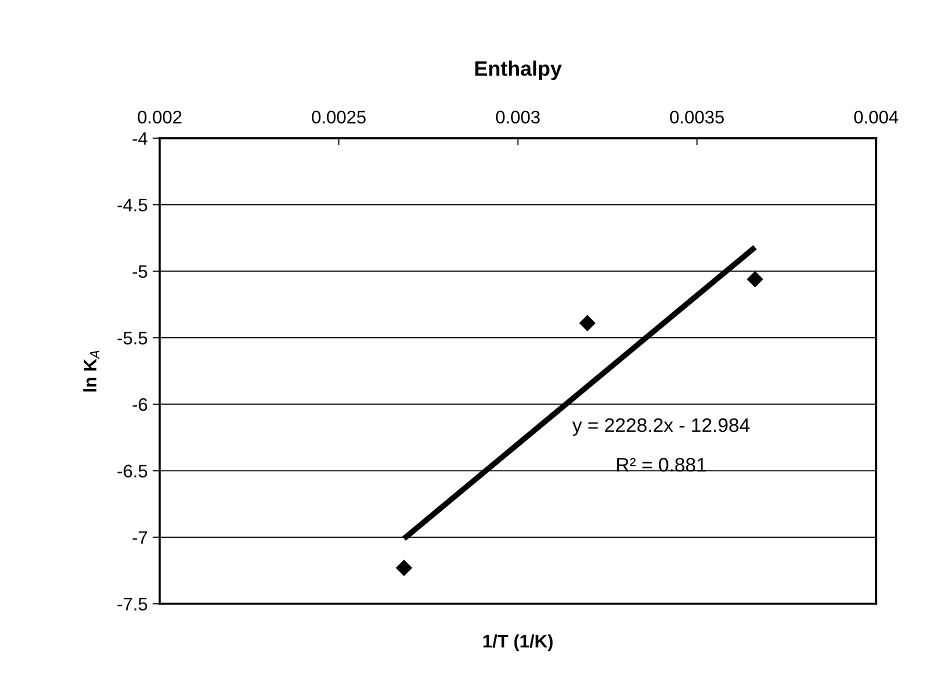  What do you see at coordinates (91, 371) in the screenshot?
I see `y-axis-title: ln K$_{A}$` at bounding box center [91, 371].